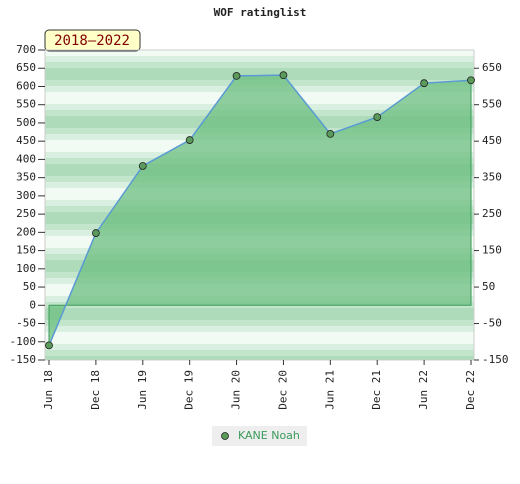  Describe the element at coordinates (492, 323) in the screenshot. I see `y2-tick-label: -50` at that location.